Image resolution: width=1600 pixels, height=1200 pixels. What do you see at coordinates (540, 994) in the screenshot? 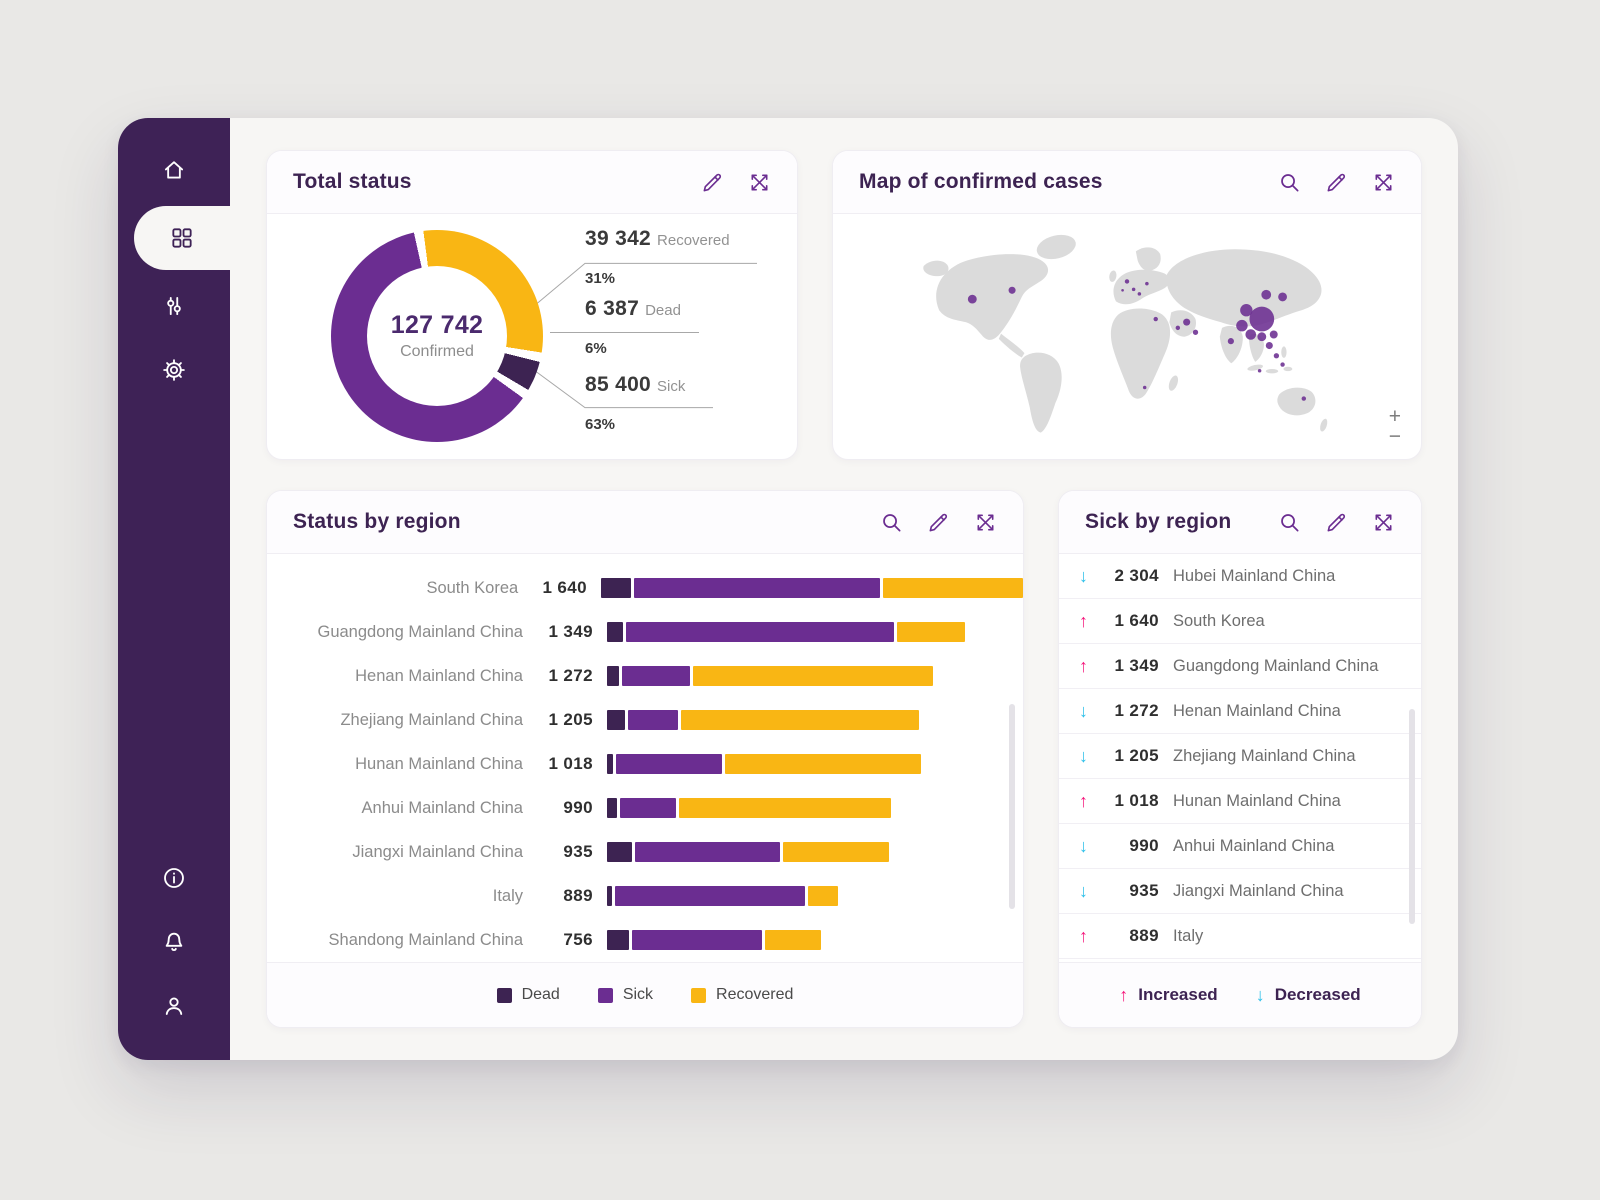
I see `legend-label: Dead` at bounding box center [540, 994].